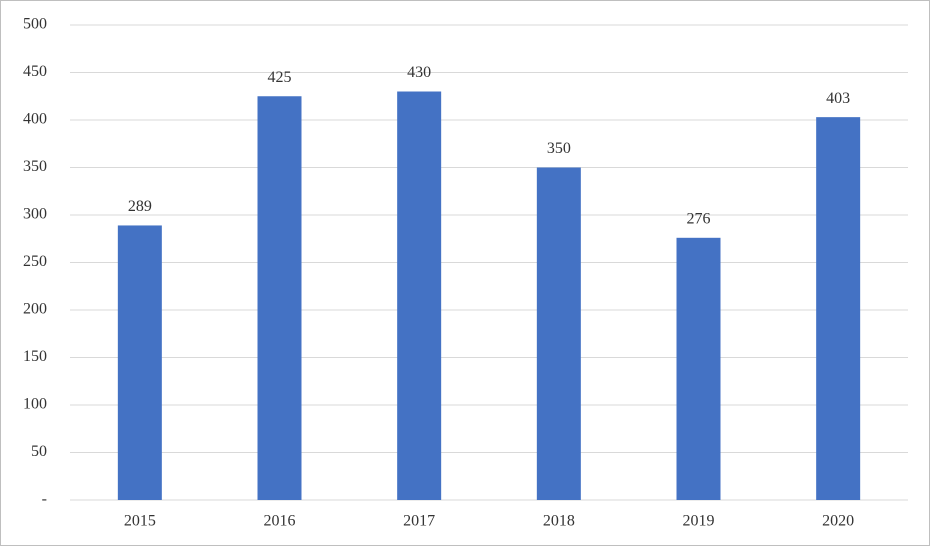 The height and width of the screenshot is (547, 931). Describe the element at coordinates (699, 218) in the screenshot. I see `data-label: 276` at that location.